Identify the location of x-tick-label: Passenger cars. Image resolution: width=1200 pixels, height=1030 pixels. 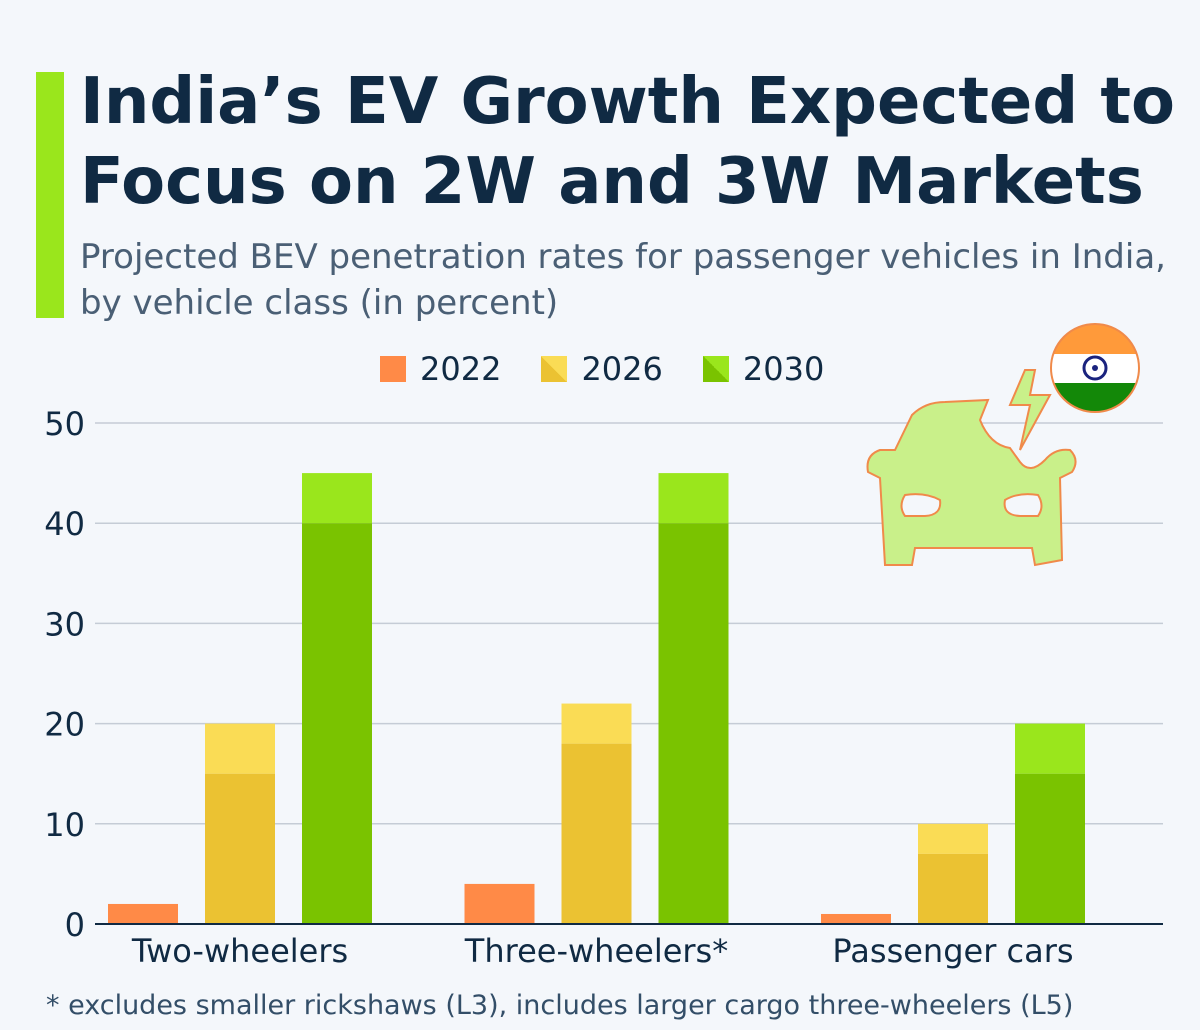
(952, 951).